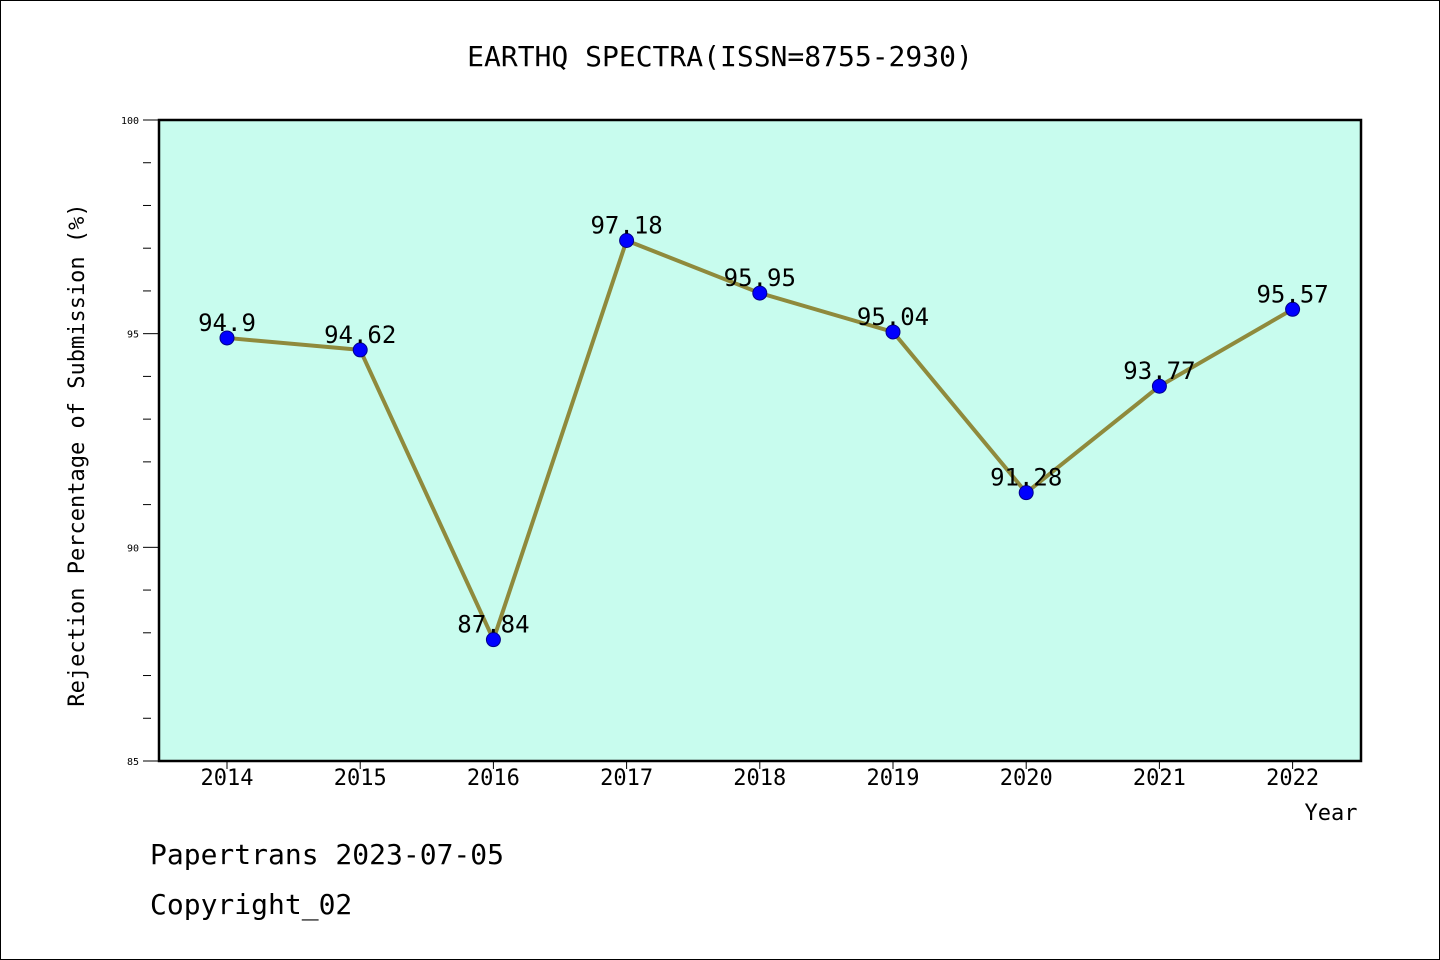 The height and width of the screenshot is (960, 1440). I want to click on x-tick-label: 2014, so click(227, 778).